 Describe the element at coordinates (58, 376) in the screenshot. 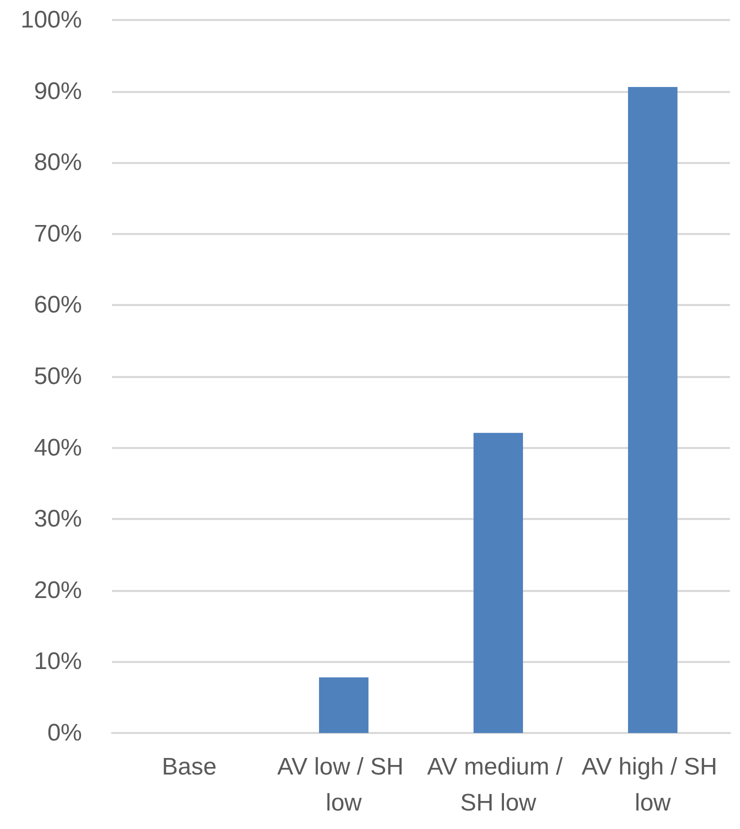

I see `y-tick-label: 50%` at that location.